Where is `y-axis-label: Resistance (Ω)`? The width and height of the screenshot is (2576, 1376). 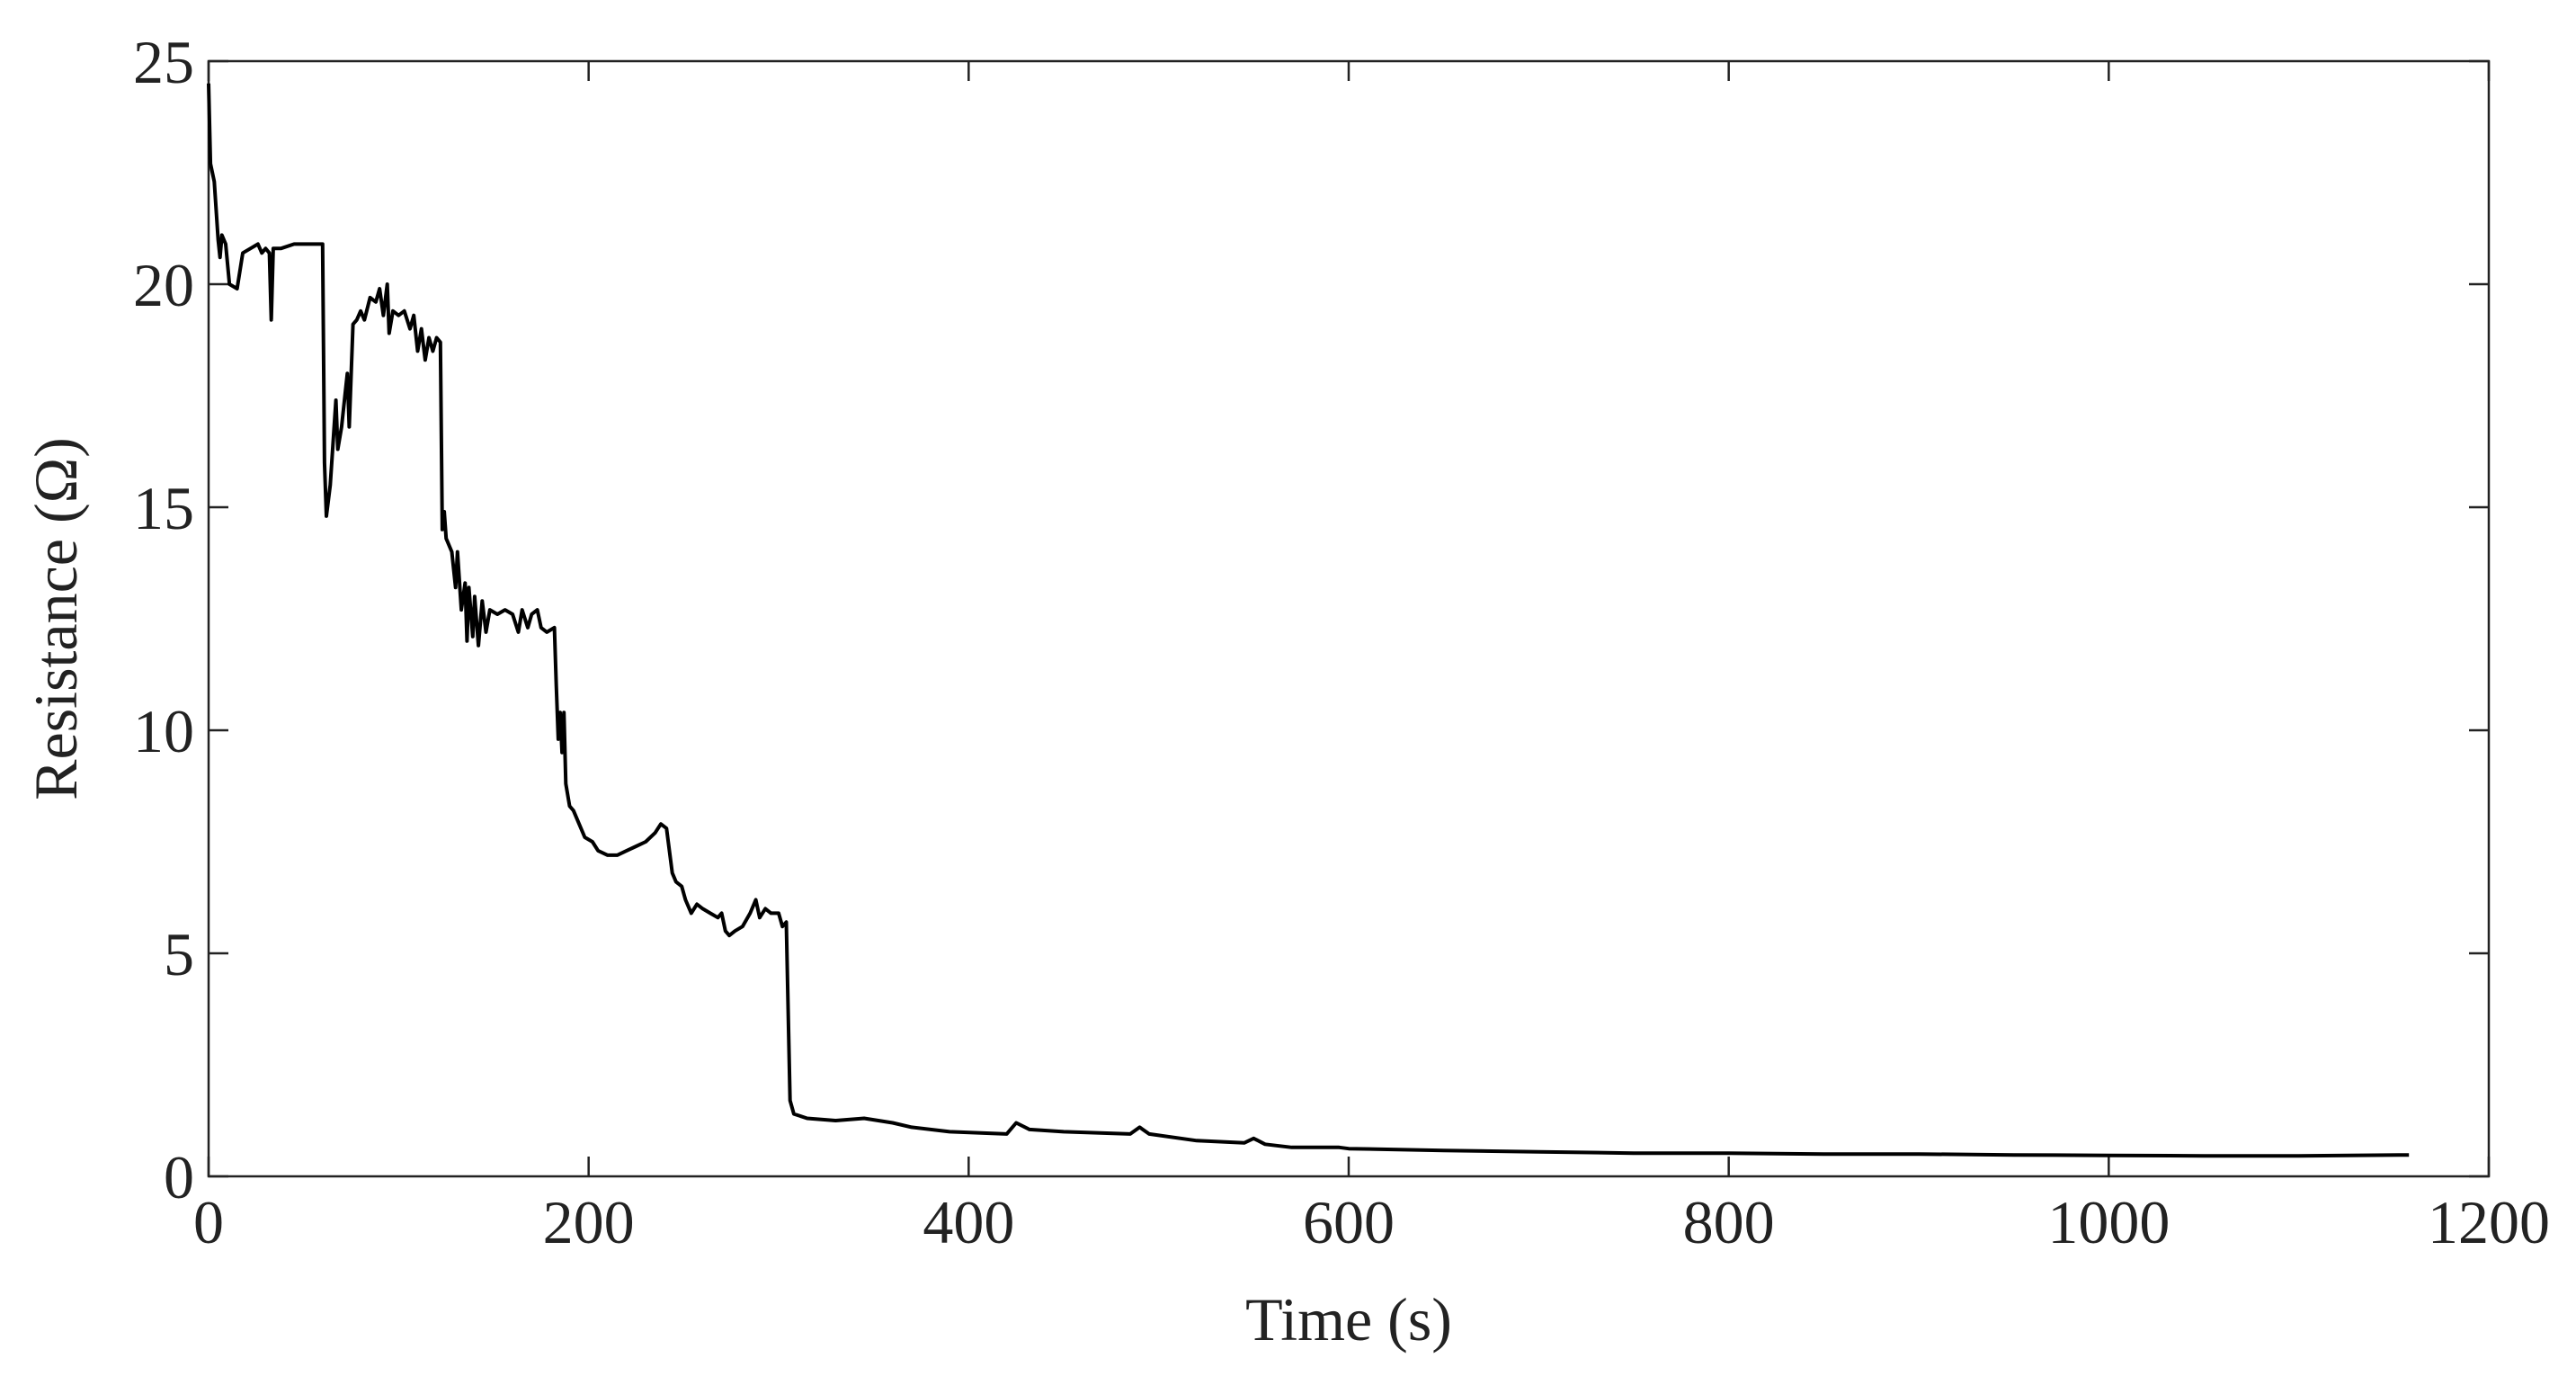 y-axis-label: Resistance (Ω) is located at coordinates (56, 619).